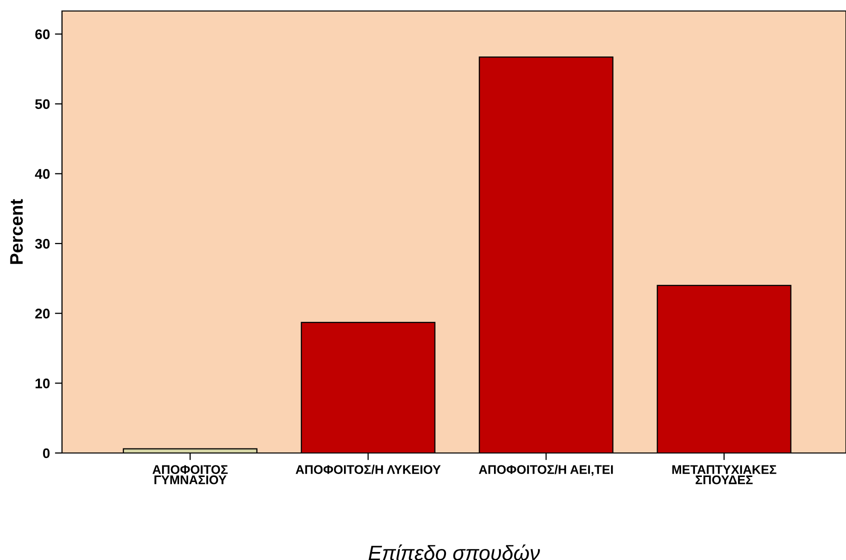 The height and width of the screenshot is (560, 846). What do you see at coordinates (42, 243) in the screenshot?
I see `y-tick-label: 30` at bounding box center [42, 243].